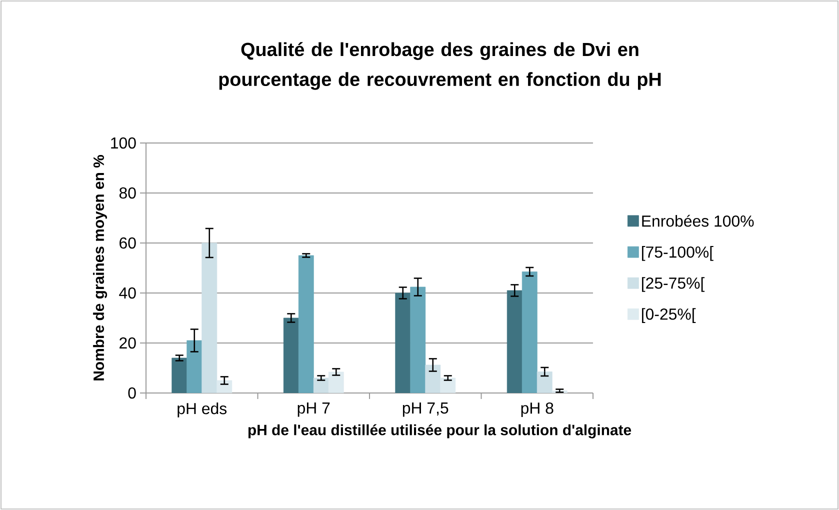  I want to click on x-tick-label: pH 8, so click(537, 409).